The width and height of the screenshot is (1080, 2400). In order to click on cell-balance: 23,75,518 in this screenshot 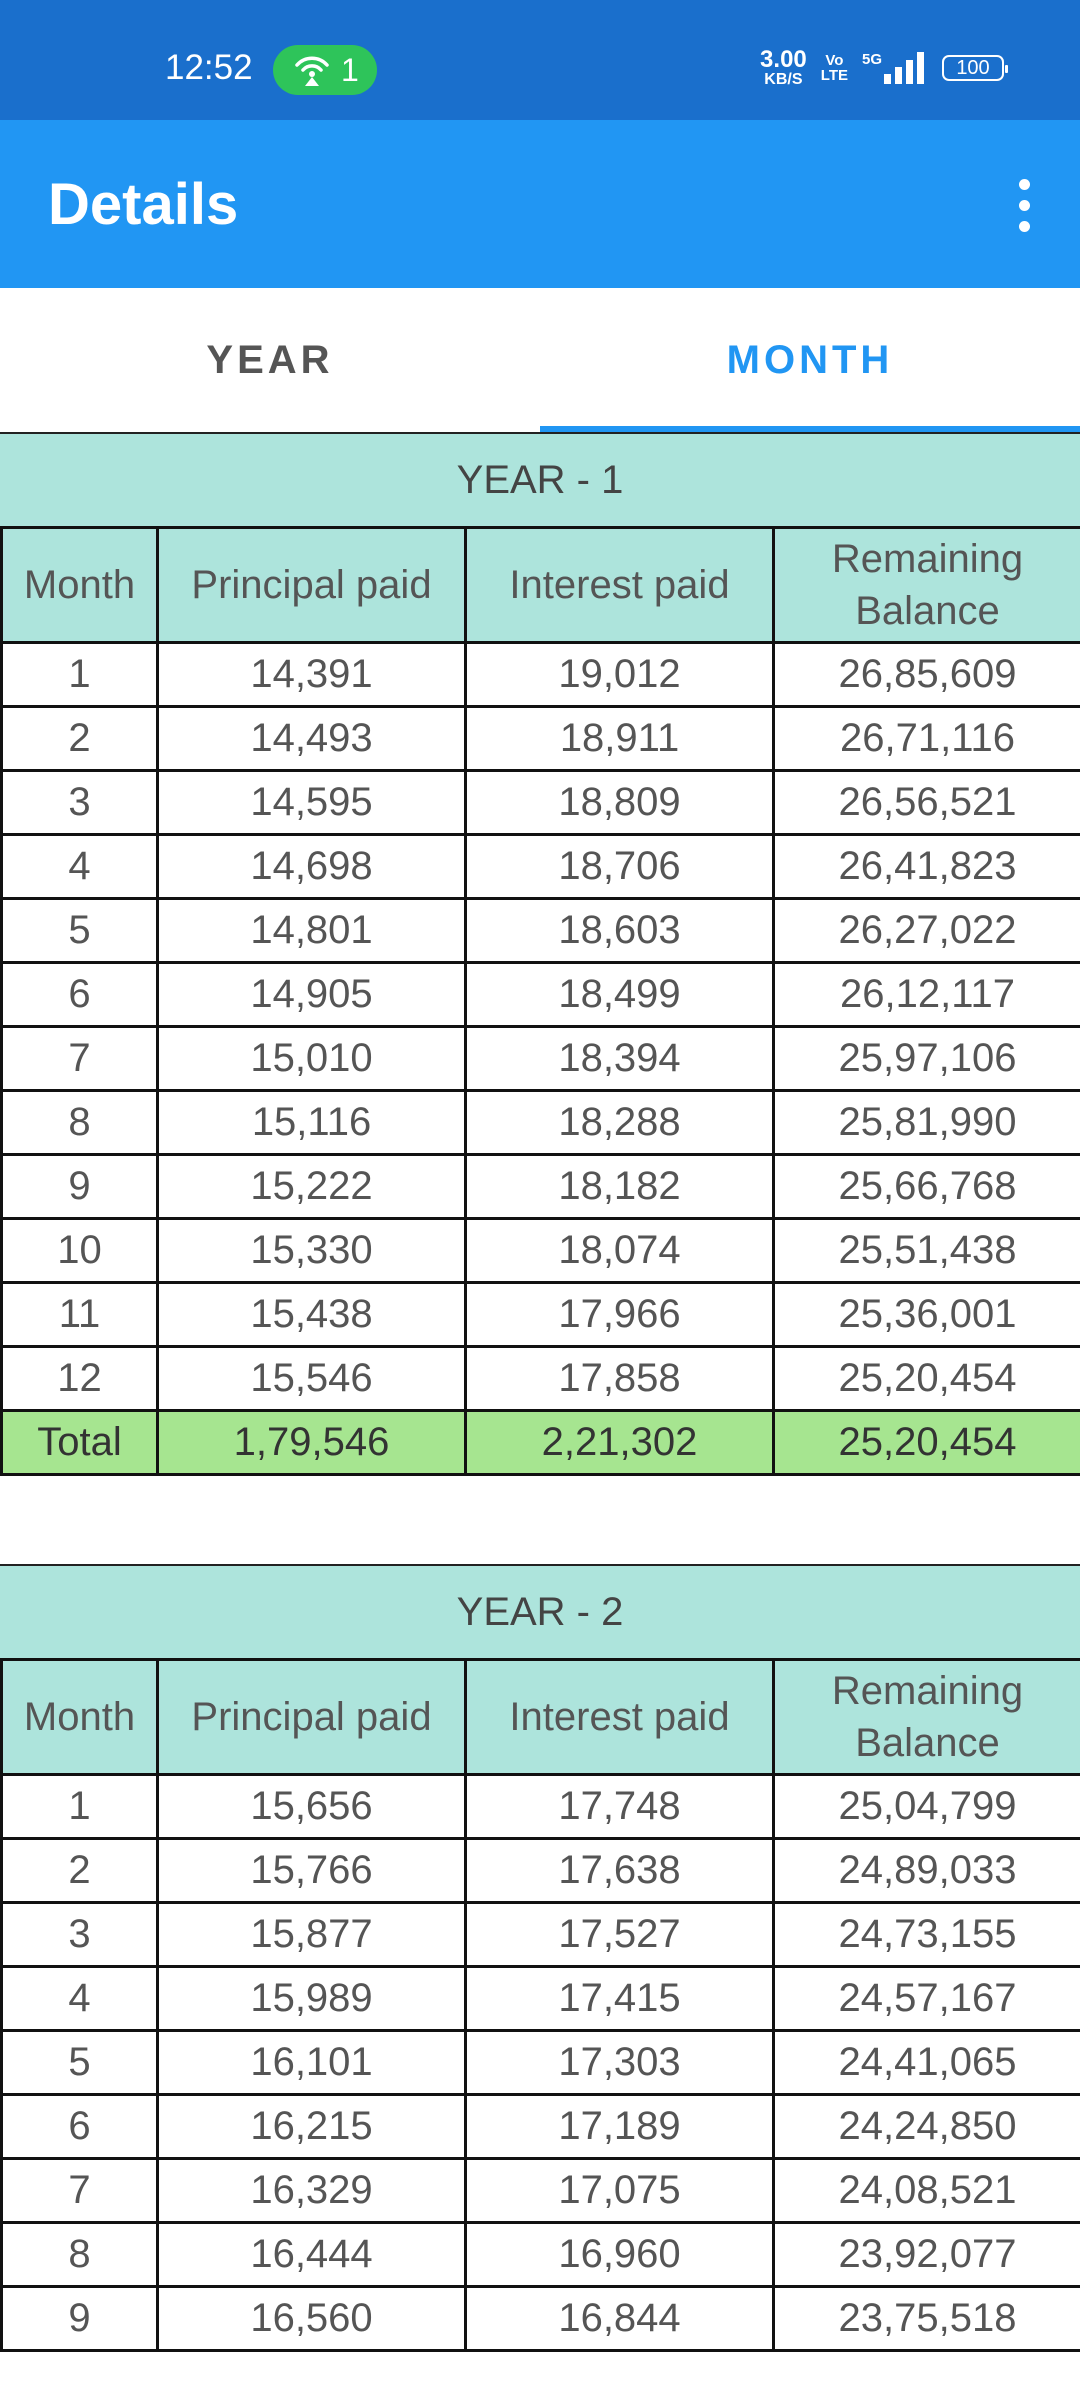, I will do `click(926, 2318)`.